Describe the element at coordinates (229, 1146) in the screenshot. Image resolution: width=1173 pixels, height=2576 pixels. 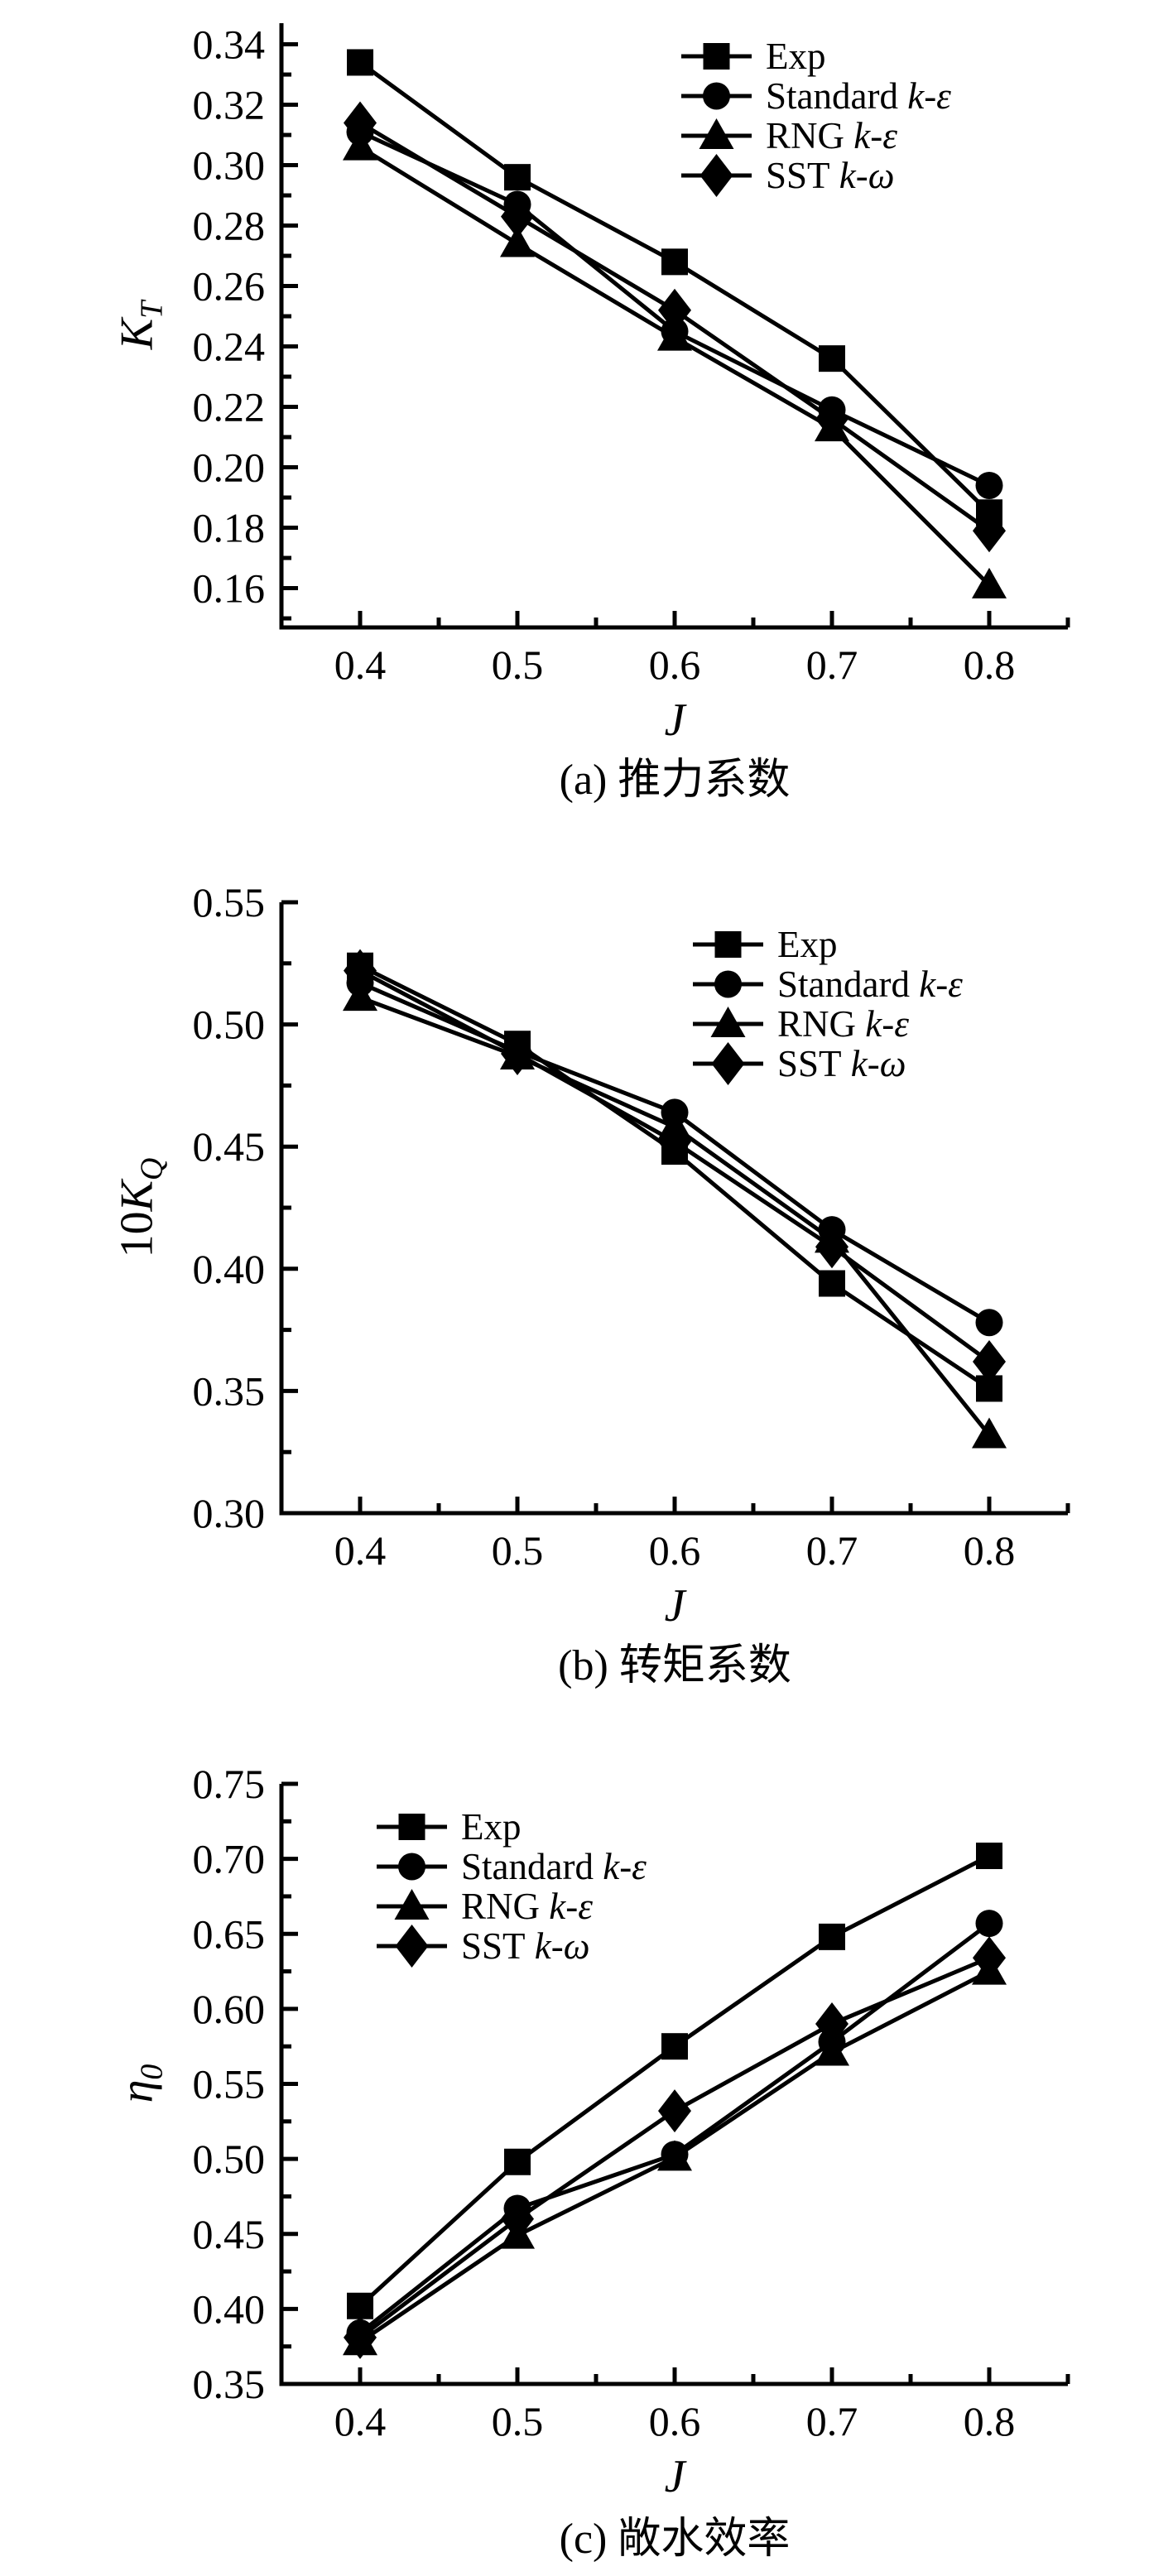
I see `y-tick-label: 0.45` at that location.